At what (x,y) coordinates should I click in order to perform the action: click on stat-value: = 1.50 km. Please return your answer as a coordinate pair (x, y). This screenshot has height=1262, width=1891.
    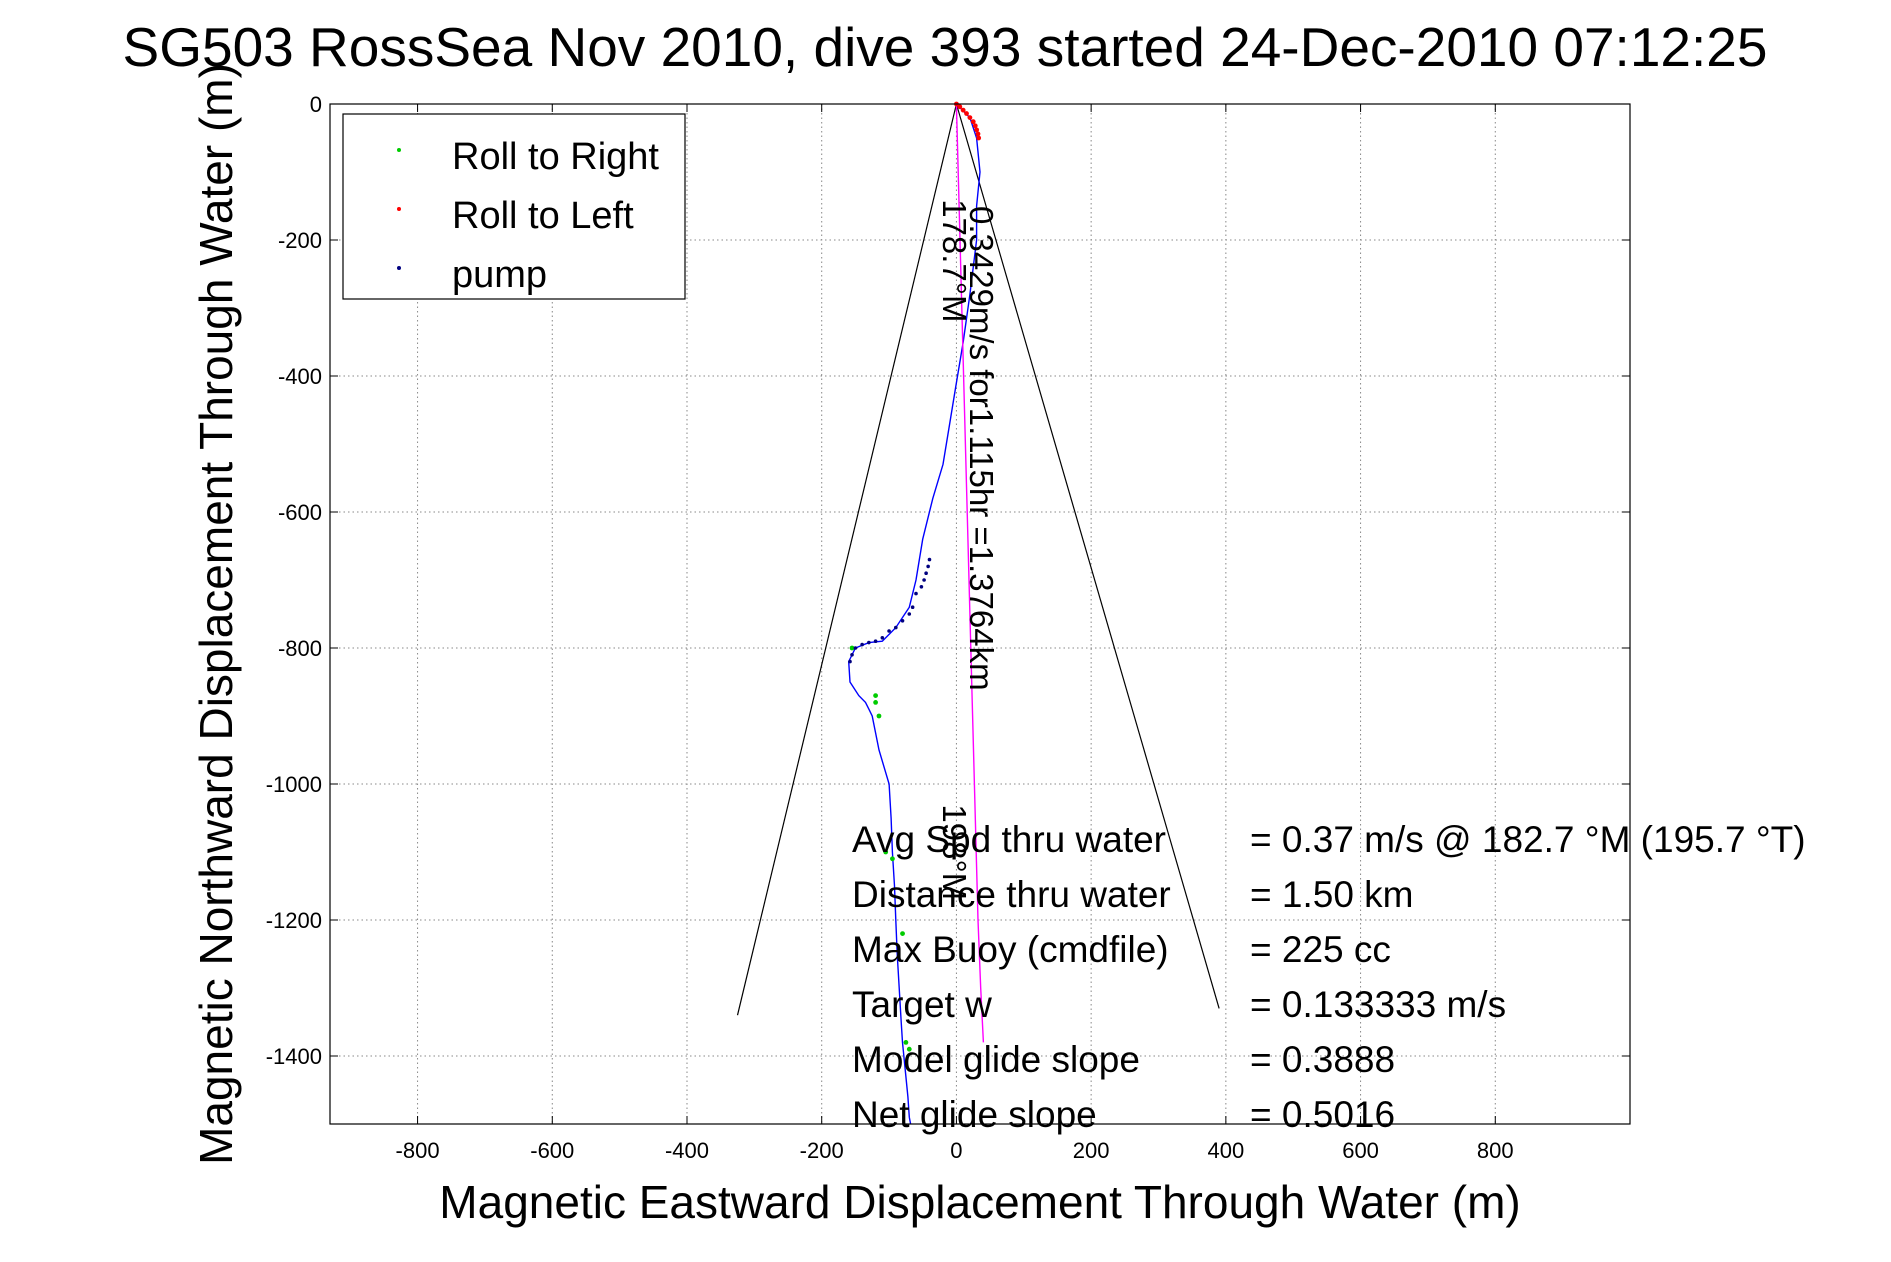
    Looking at the image, I should click on (1332, 894).